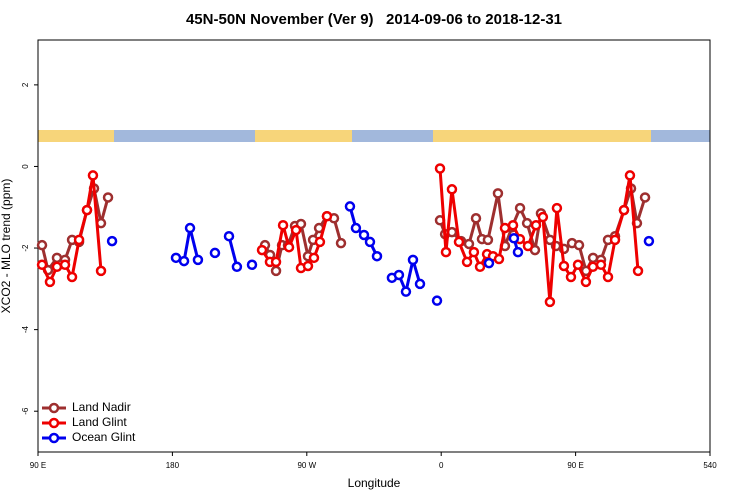 The image size is (750, 500). Describe the element at coordinates (6, 246) in the screenshot. I see `y-axis-label: XCO2 - MLO trend (ppm)` at that location.